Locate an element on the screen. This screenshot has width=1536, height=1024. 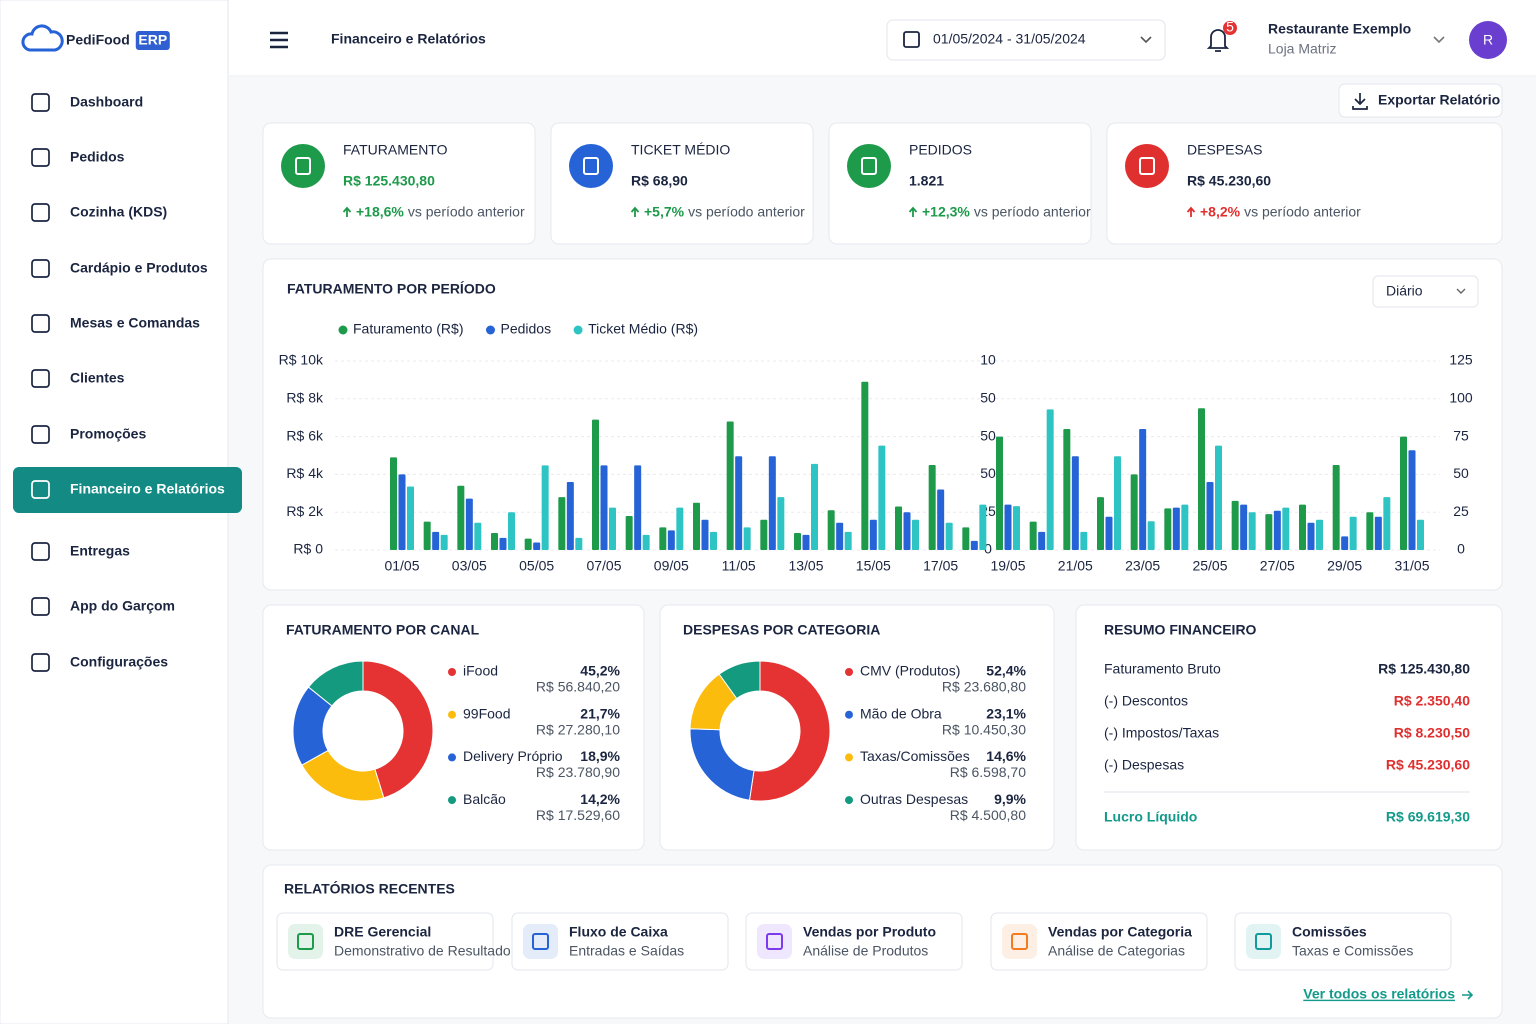
avatar is located at coordinates (1488, 40).